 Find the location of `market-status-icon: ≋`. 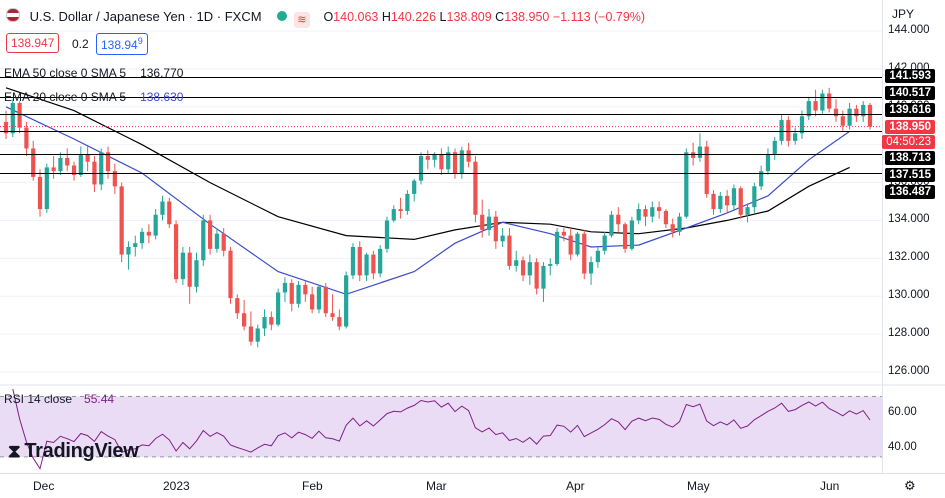

market-status-icon: ≋ is located at coordinates (301, 20).